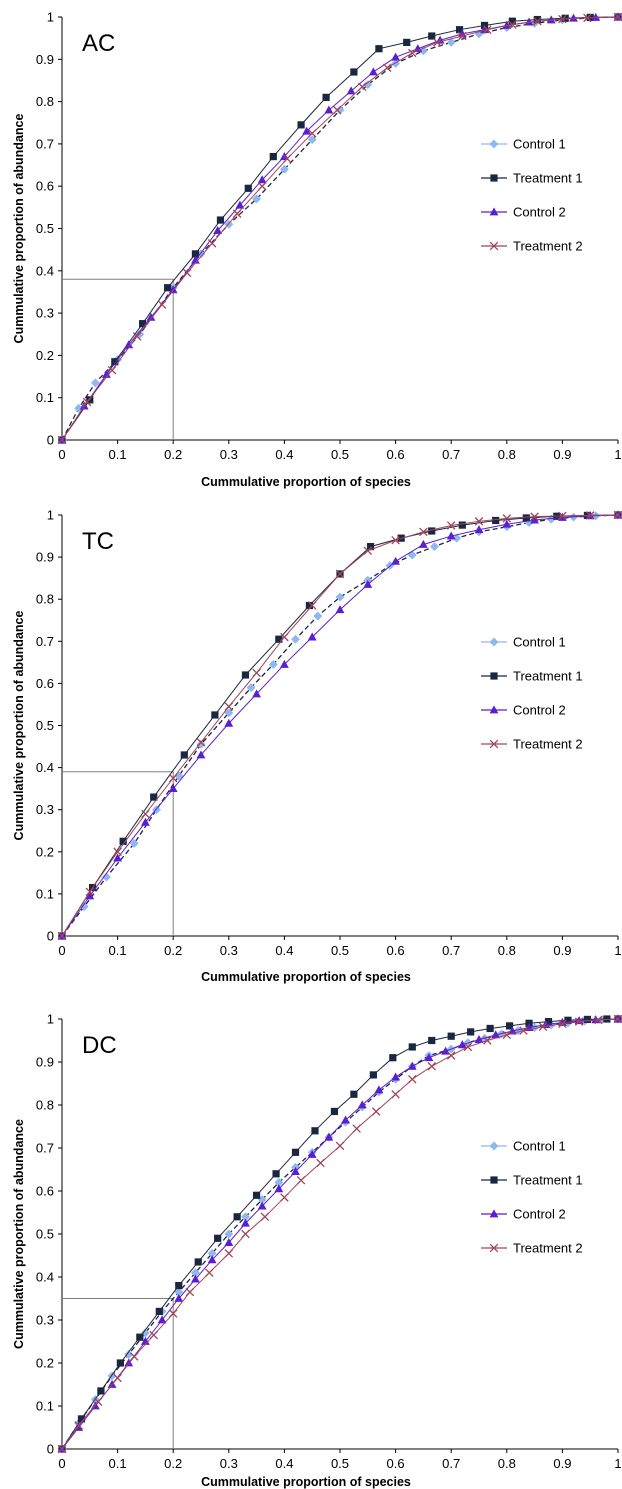 This screenshot has width=622, height=1489. I want to click on legend-label-treatment-1: Treatment 1, so click(548, 178).